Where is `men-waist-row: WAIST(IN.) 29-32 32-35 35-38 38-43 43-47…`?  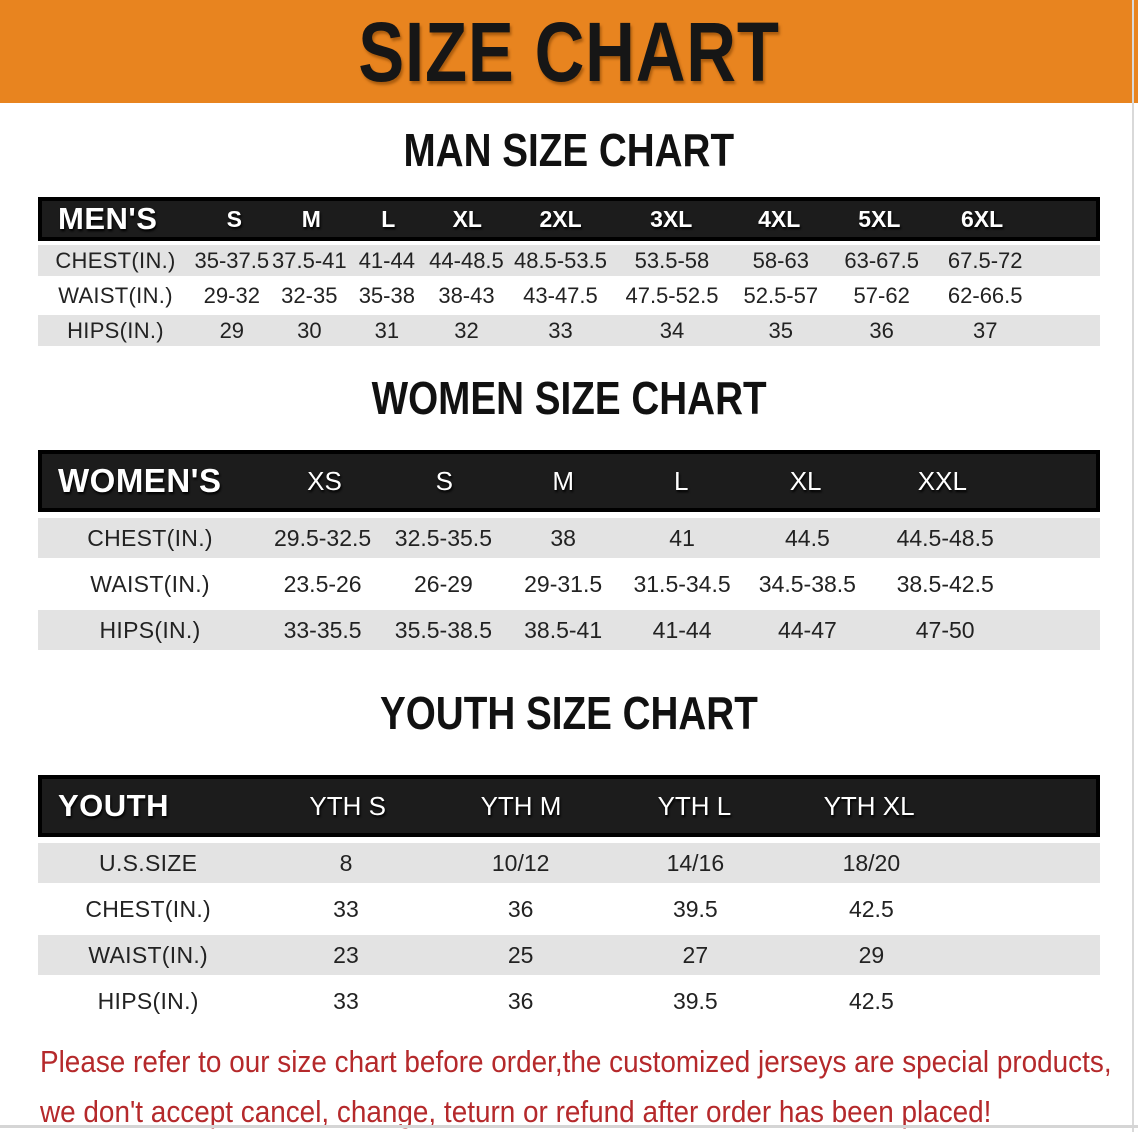 men-waist-row: WAIST(IN.) 29-32 32-35 35-38 38-43 43-47… is located at coordinates (569, 295).